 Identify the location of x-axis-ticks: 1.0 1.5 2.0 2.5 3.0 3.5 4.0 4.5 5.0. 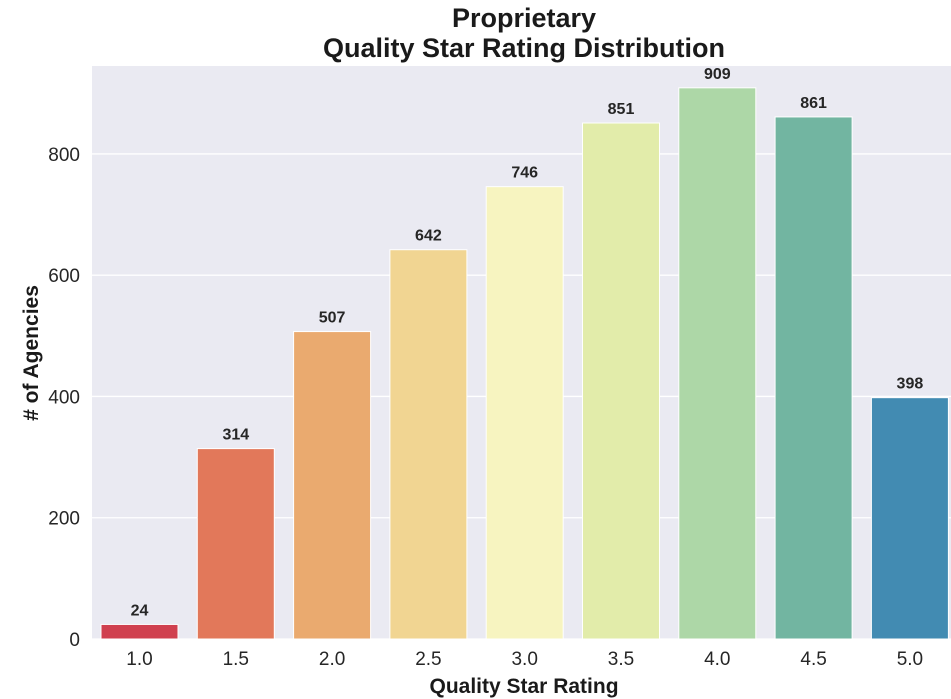
(524, 659).